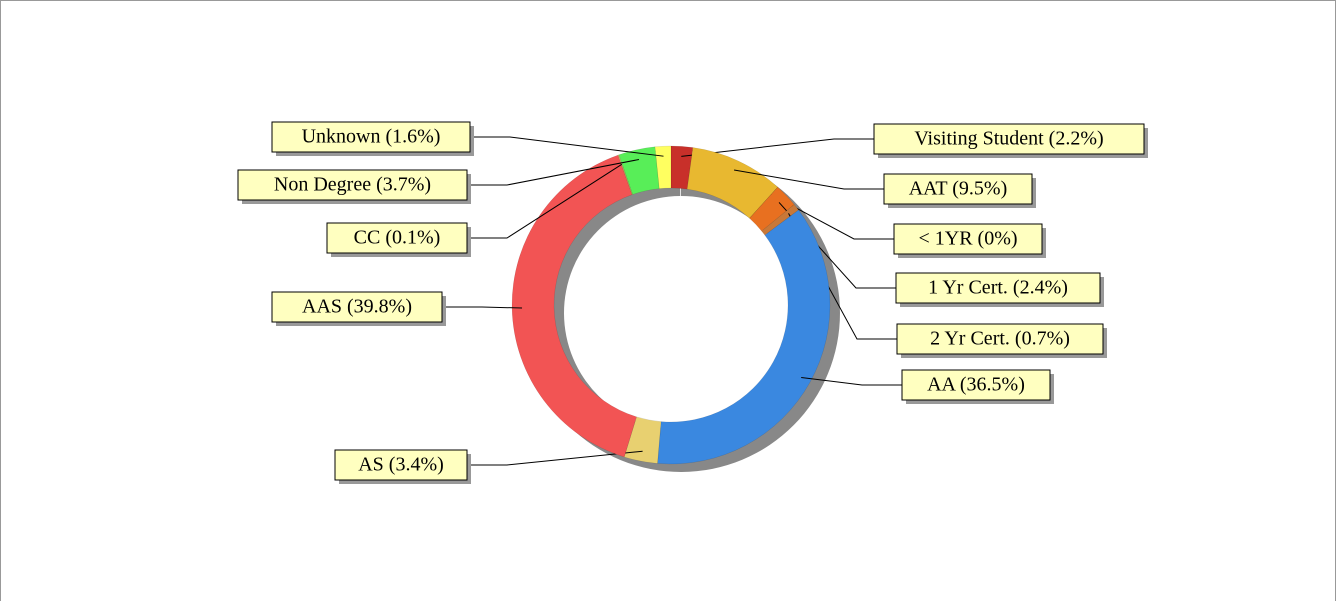  I want to click on slice-label: AAS (39.8%), so click(357, 307).